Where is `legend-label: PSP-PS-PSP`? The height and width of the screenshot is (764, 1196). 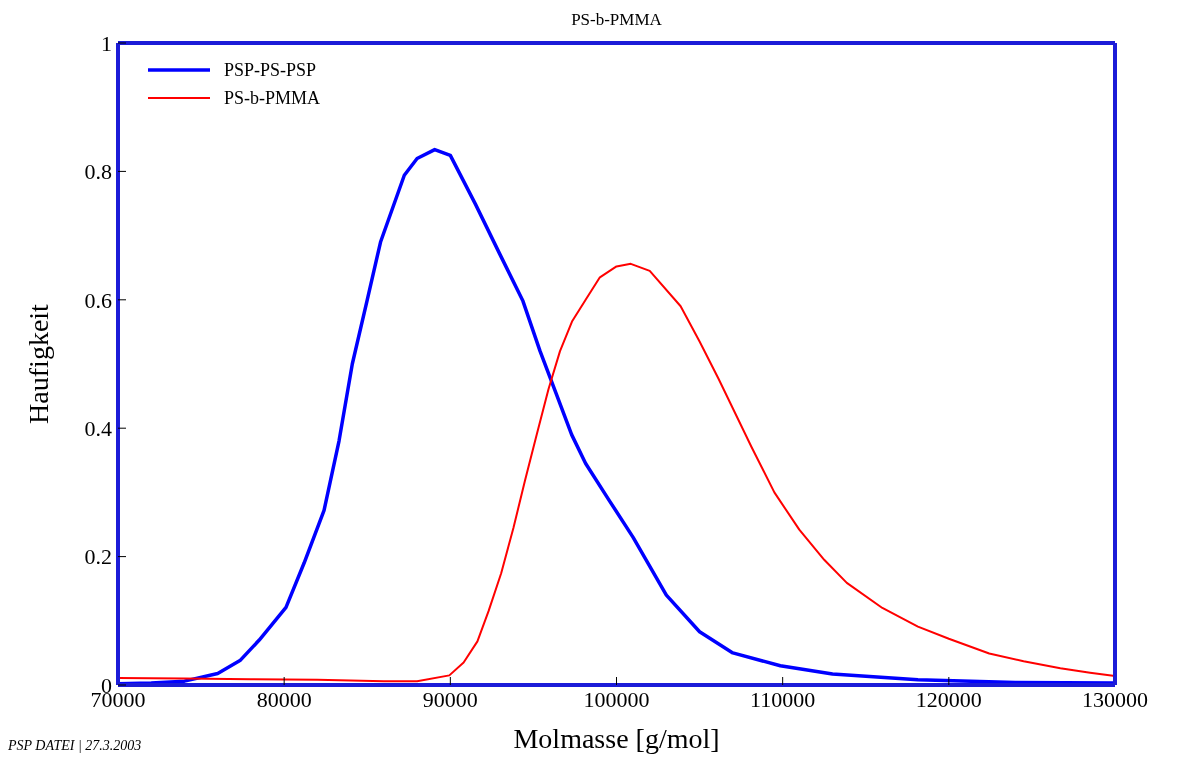
legend-label: PSP-PS-PSP is located at coordinates (270, 70).